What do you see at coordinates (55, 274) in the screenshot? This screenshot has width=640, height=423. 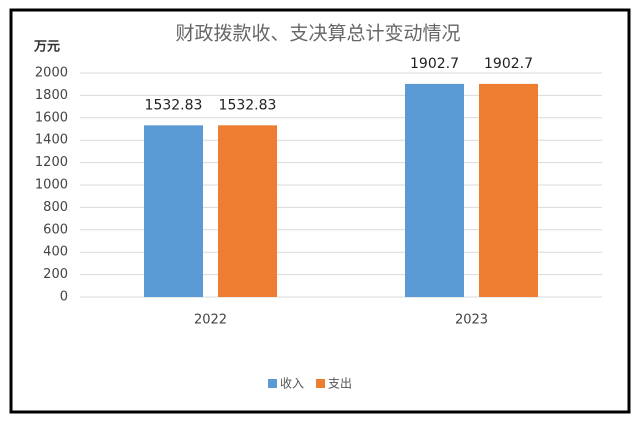 I see `y-tick-label: 200` at bounding box center [55, 274].